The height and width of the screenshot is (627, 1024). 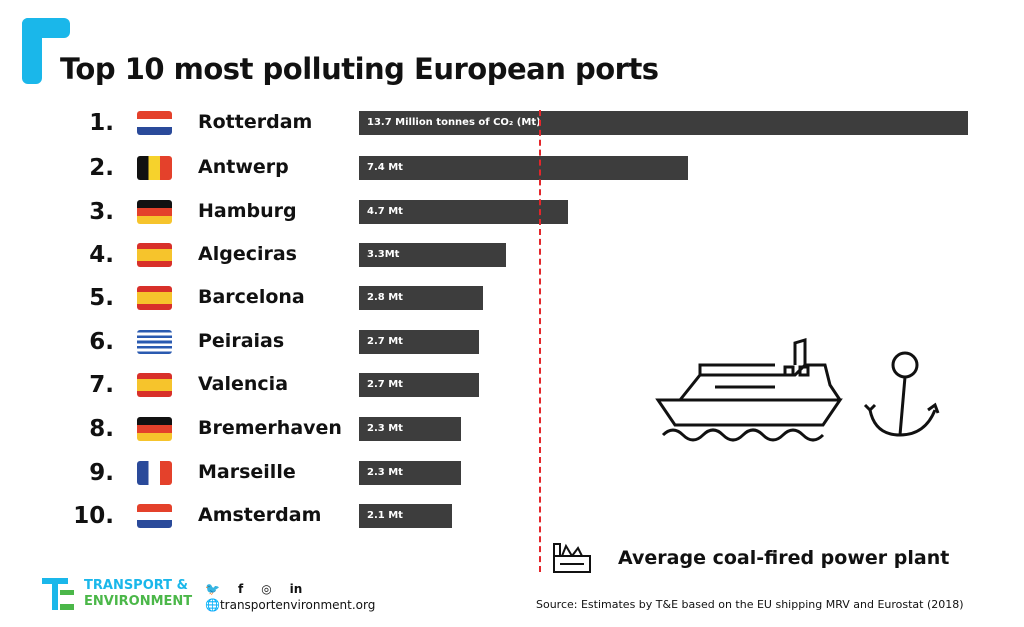 I want to click on factory-icon, so click(x=572, y=558).